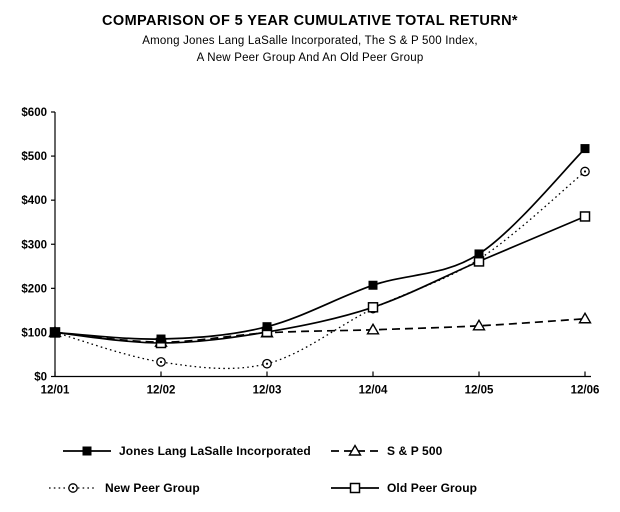 The height and width of the screenshot is (512, 620). What do you see at coordinates (34, 289) in the screenshot?
I see `svg-text: $200` at bounding box center [34, 289].